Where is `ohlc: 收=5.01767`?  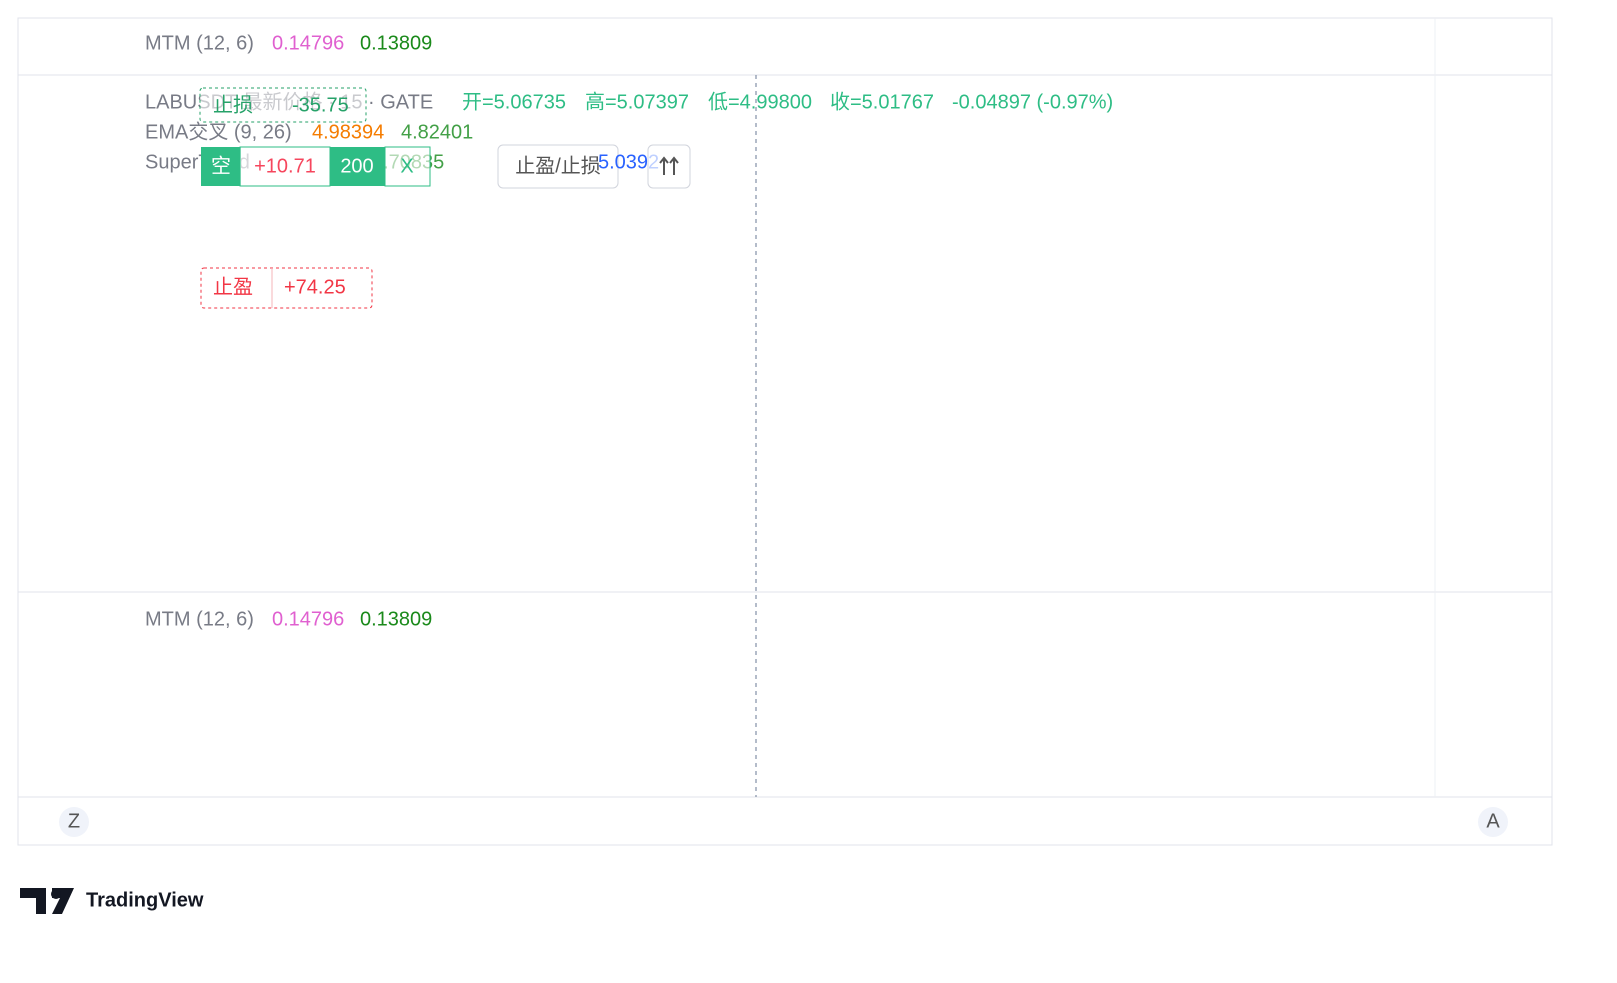
ohlc: 收=5.01767 is located at coordinates (882, 101).